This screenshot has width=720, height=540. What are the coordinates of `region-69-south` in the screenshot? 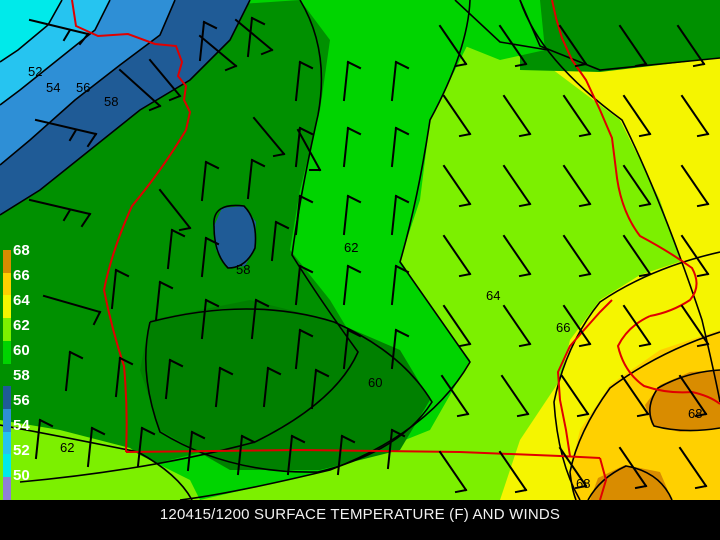 It's located at (631, 482).